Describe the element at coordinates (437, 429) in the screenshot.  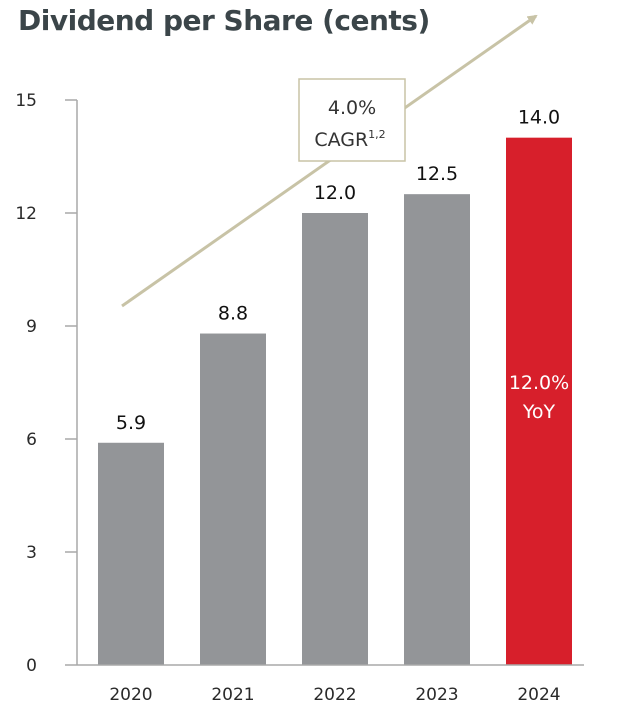
I see `bar-2023` at that location.